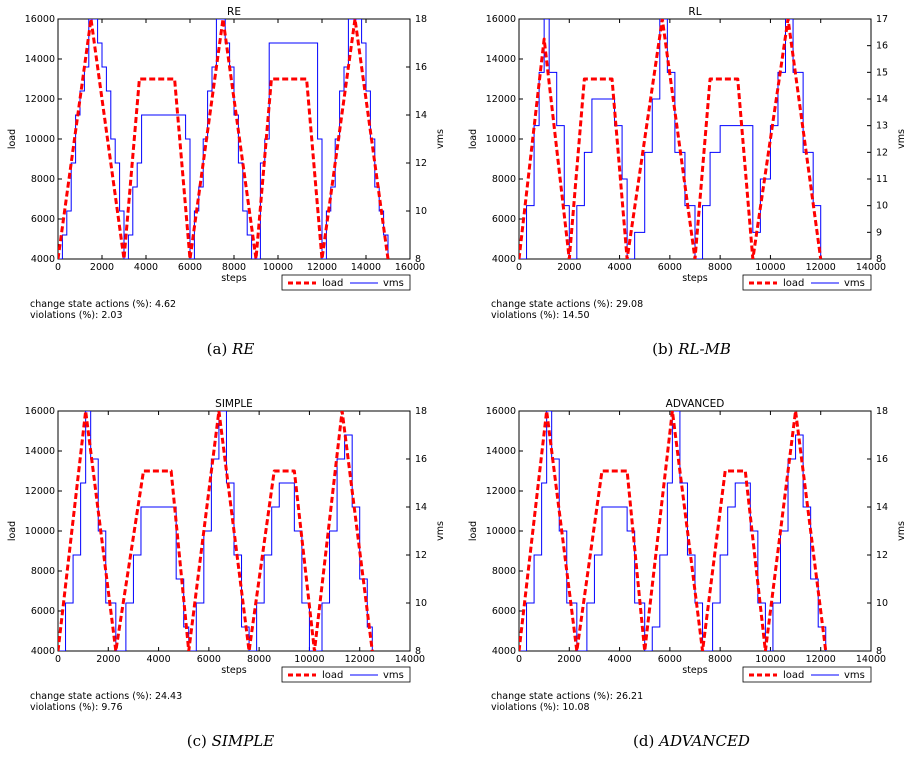 Image resolution: width=922 pixels, height=770 pixels. What do you see at coordinates (501, 19) in the screenshot?
I see `y-tick-label: 16000` at bounding box center [501, 19].